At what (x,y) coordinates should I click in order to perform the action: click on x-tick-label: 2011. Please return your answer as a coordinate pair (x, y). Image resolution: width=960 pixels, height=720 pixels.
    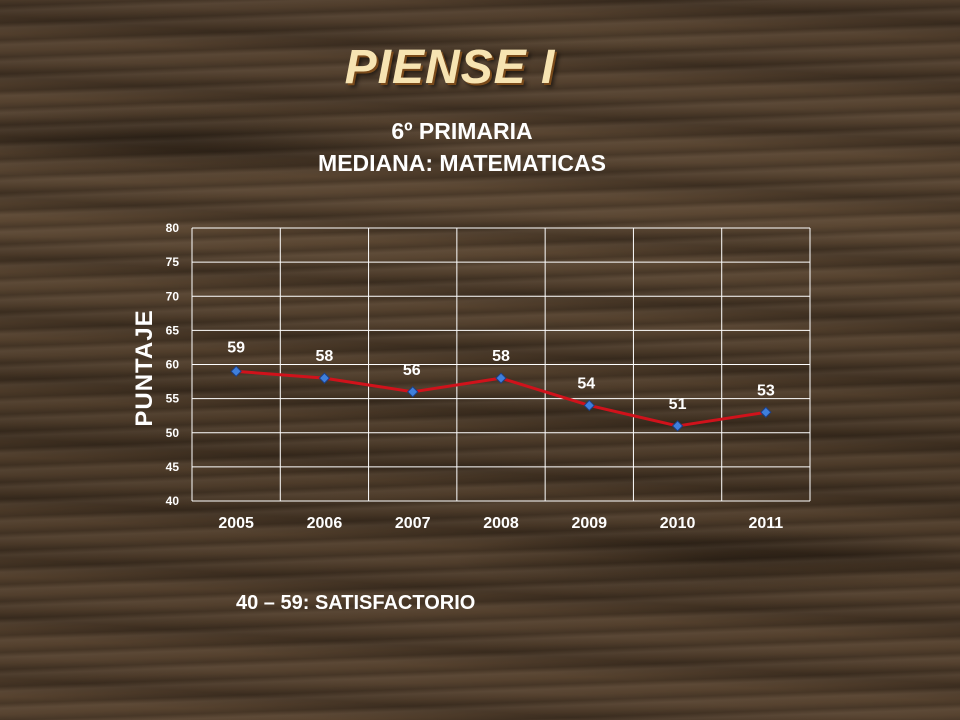
    Looking at the image, I should click on (765, 523).